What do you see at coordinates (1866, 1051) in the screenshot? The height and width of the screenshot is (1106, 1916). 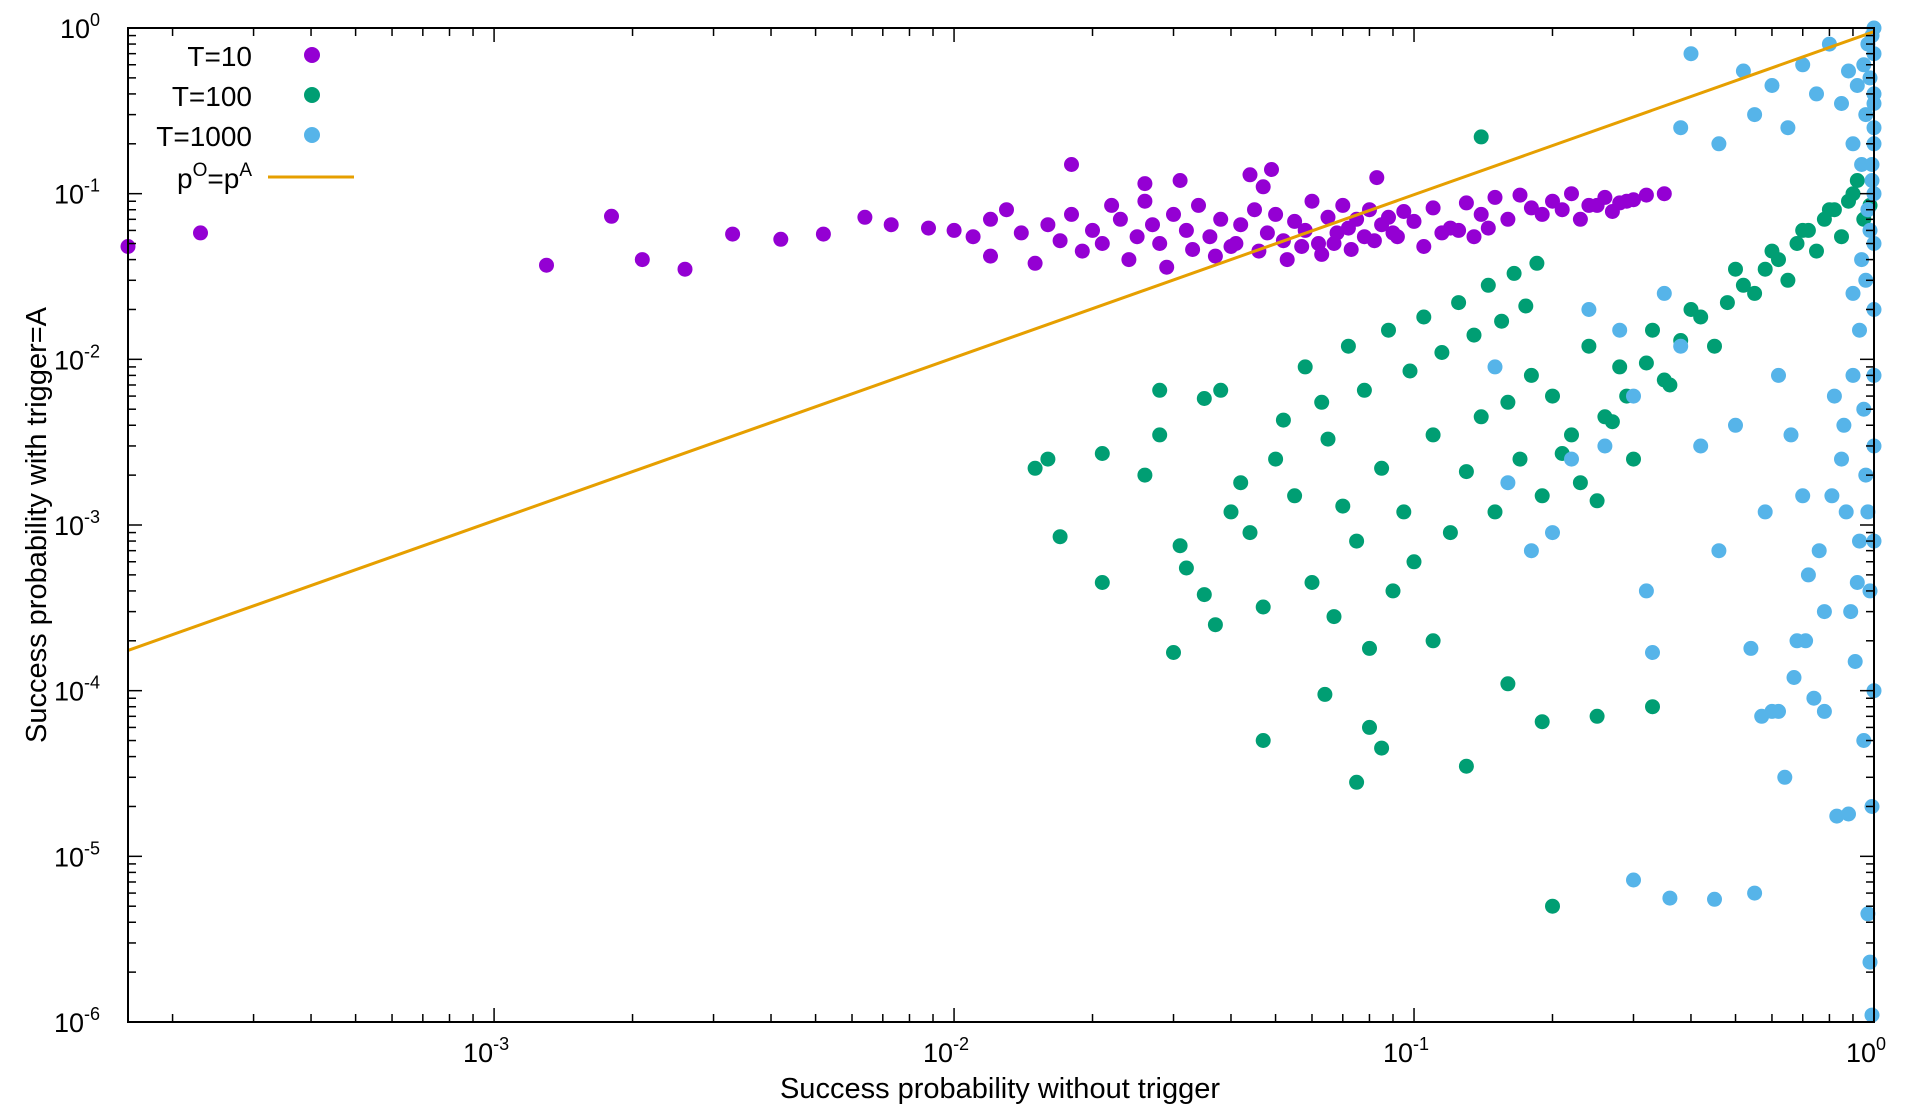 I see `x-tick-label: 100` at bounding box center [1866, 1051].